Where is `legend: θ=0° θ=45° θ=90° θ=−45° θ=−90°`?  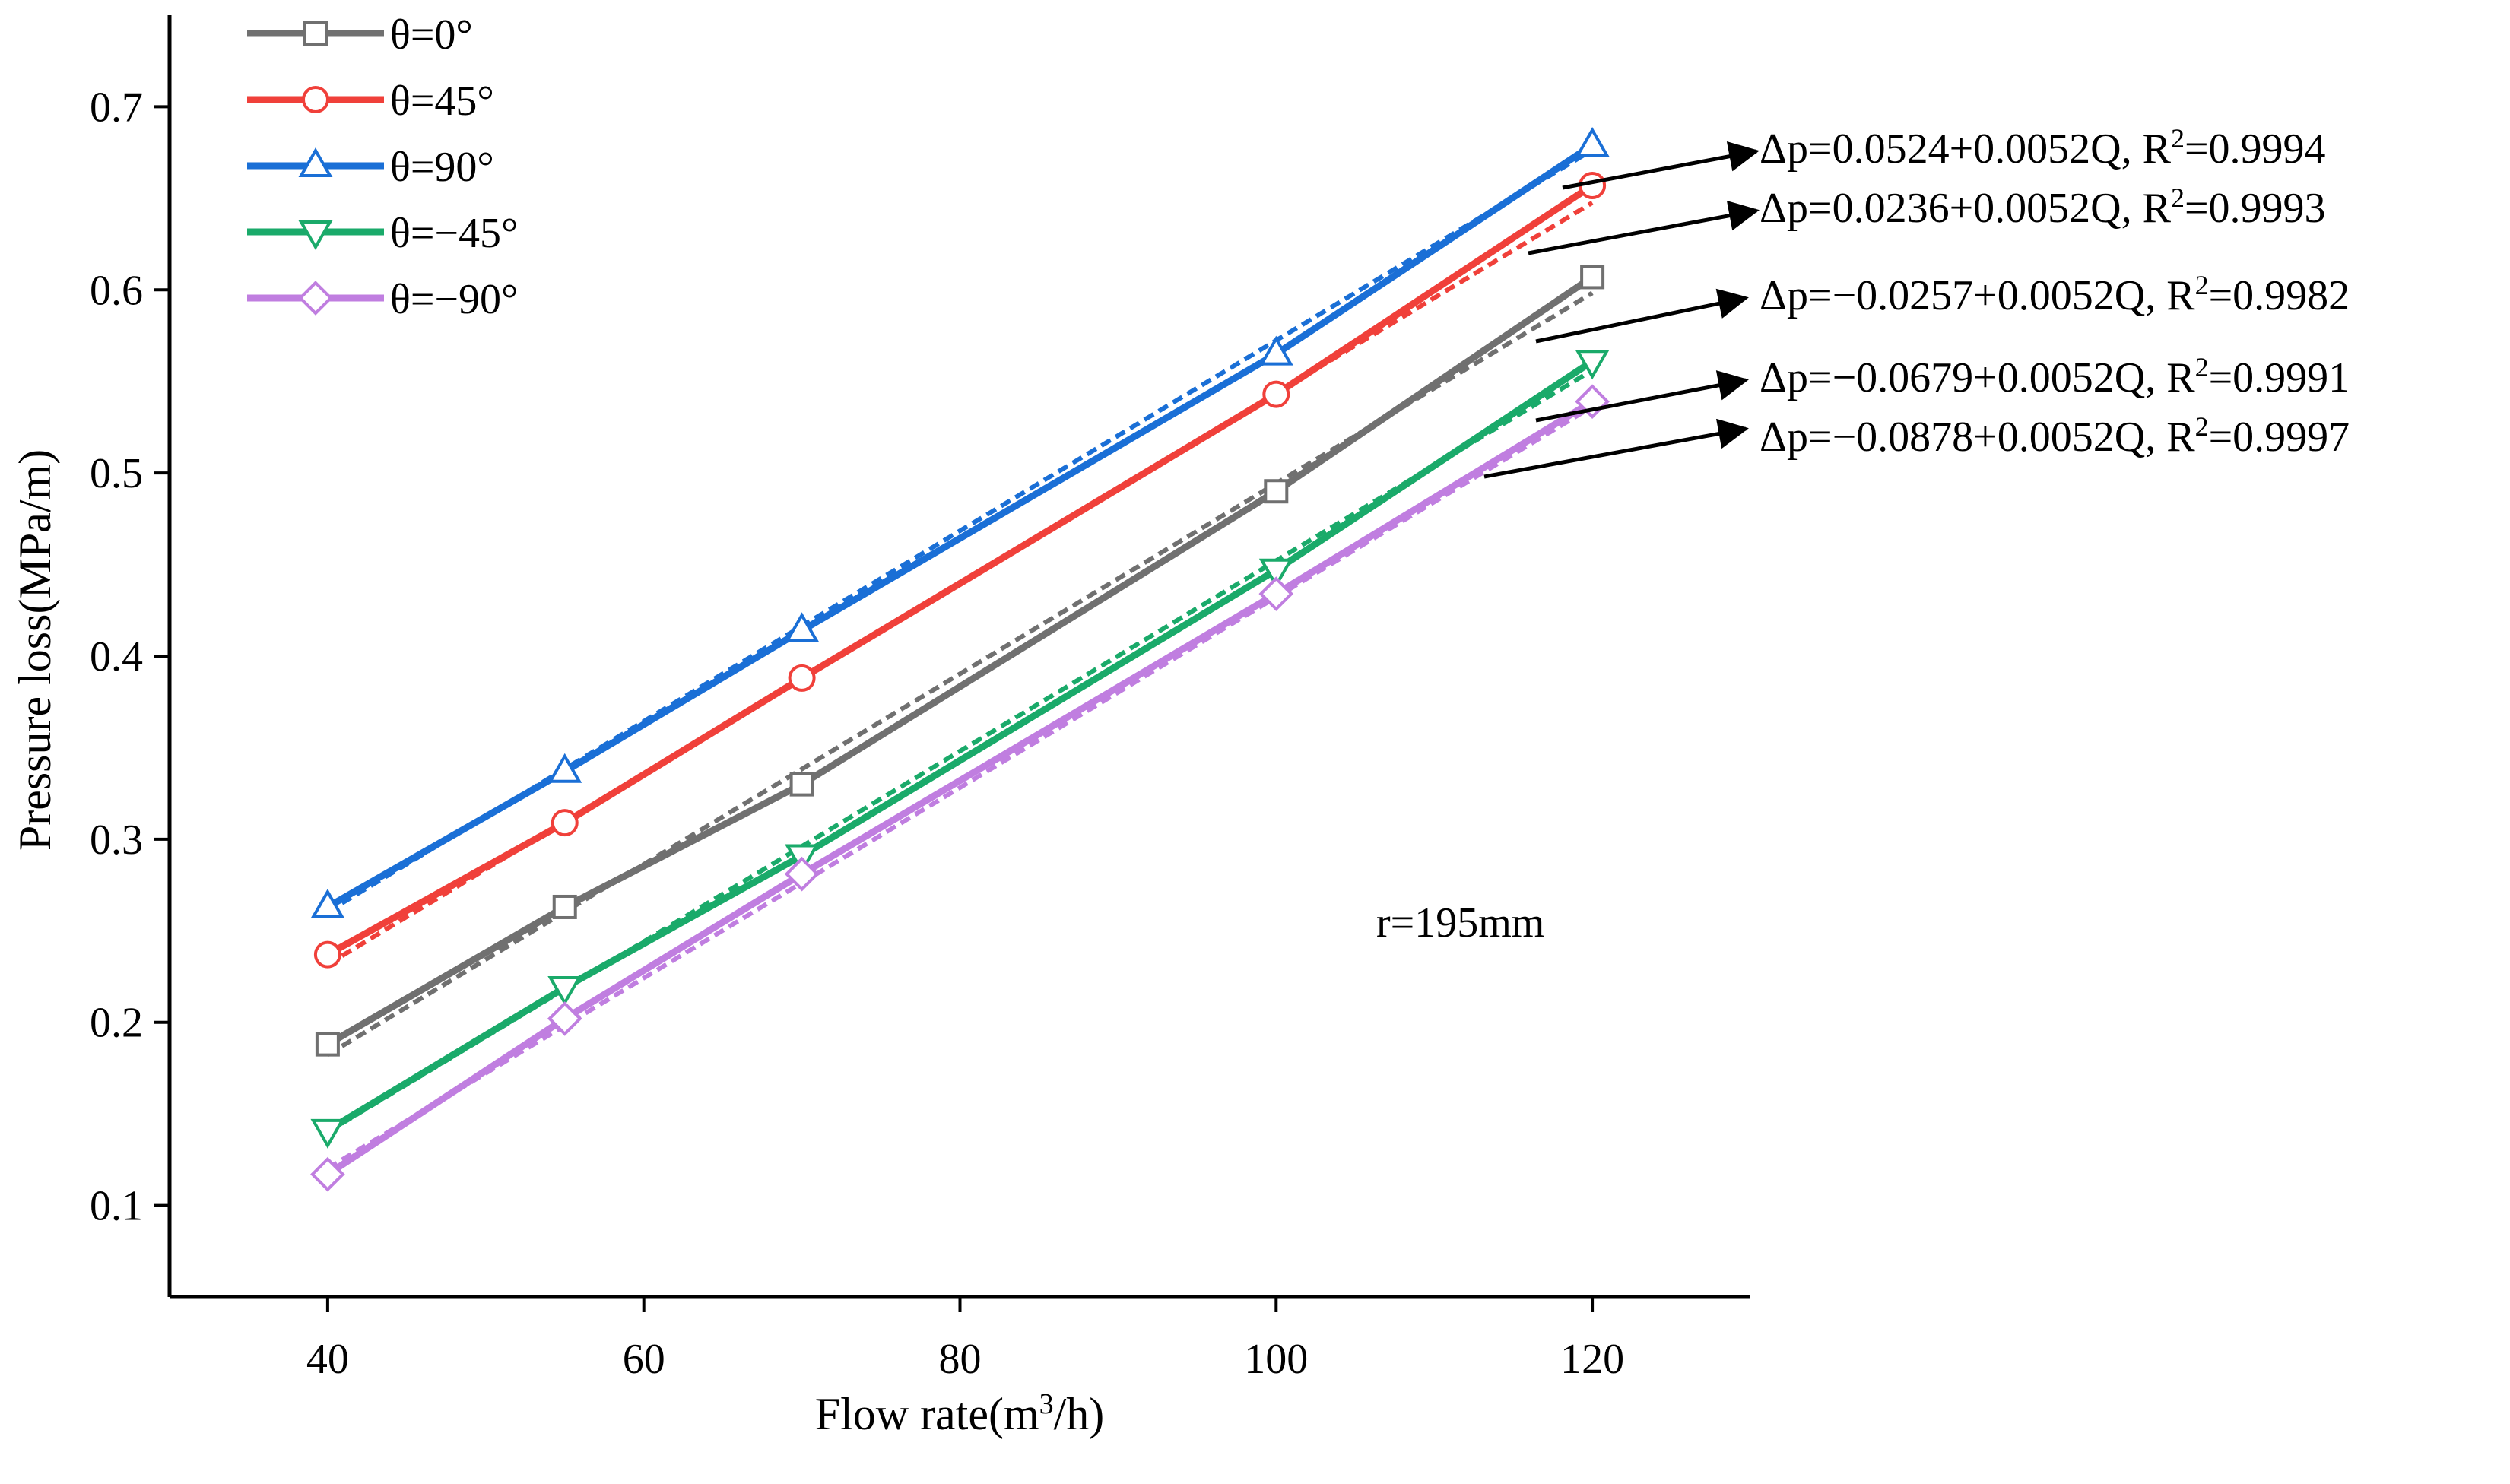
legend: θ=0° θ=45° θ=90° θ=−45° θ=−90° is located at coordinates (382, 167).